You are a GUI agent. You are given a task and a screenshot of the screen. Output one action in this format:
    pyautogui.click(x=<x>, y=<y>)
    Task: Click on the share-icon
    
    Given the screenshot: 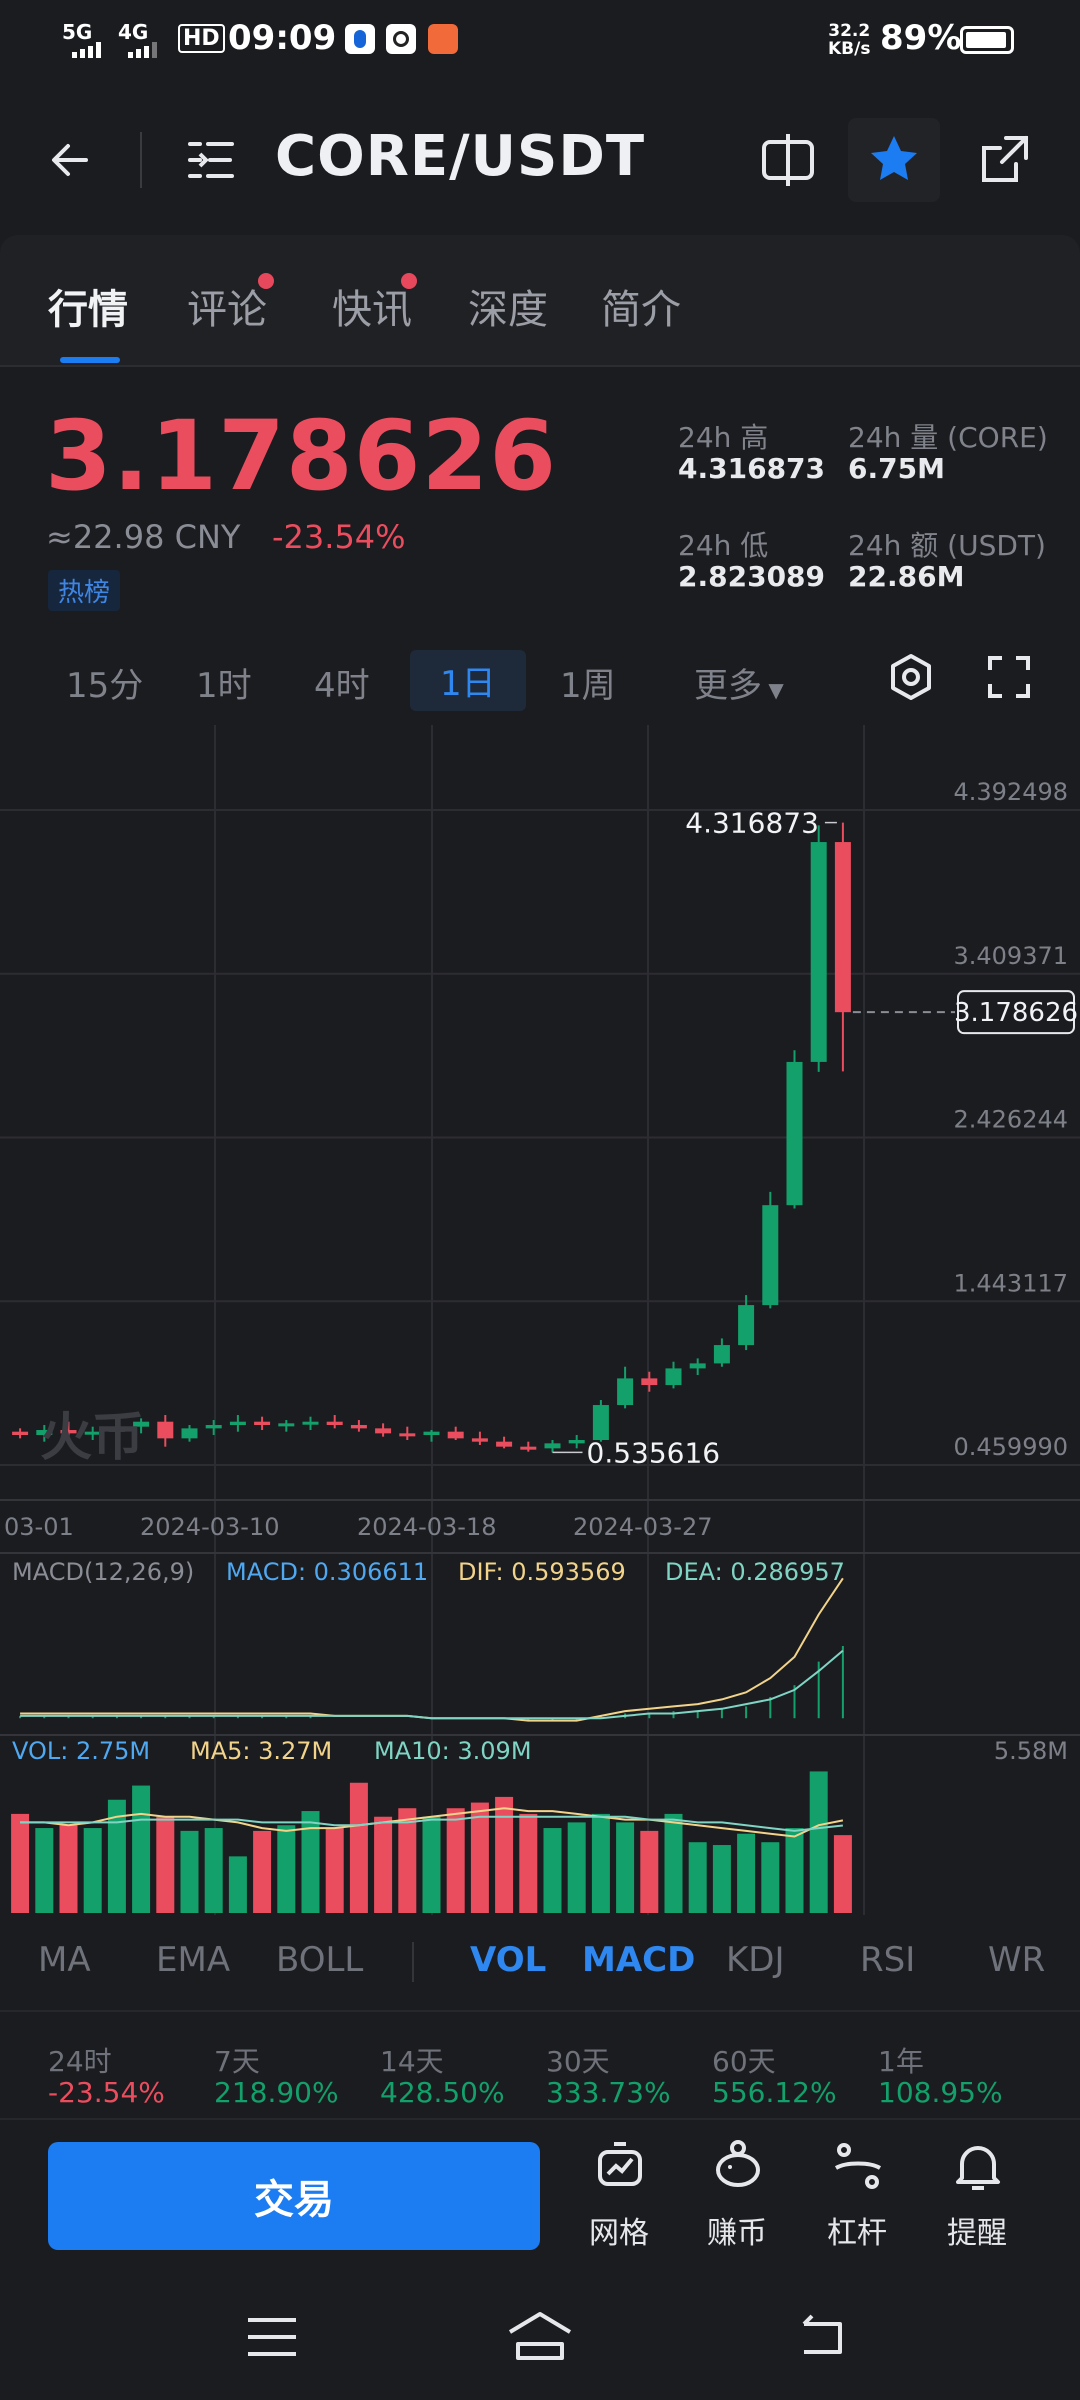 What is the action you would take?
    pyautogui.click(x=1004, y=160)
    